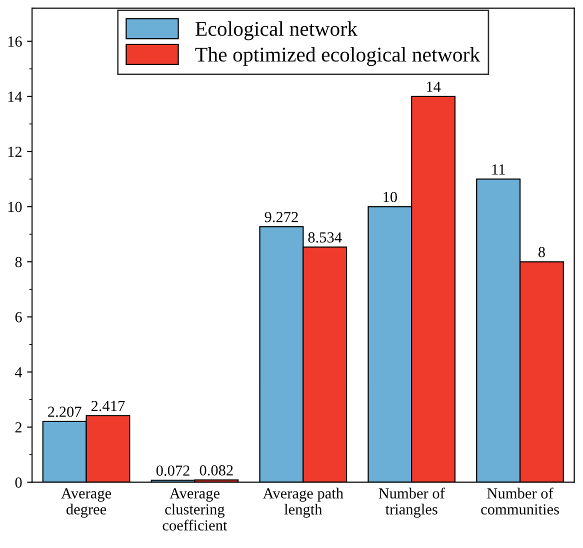  What do you see at coordinates (173, 470) in the screenshot?
I see `data-label: 0.072` at bounding box center [173, 470].